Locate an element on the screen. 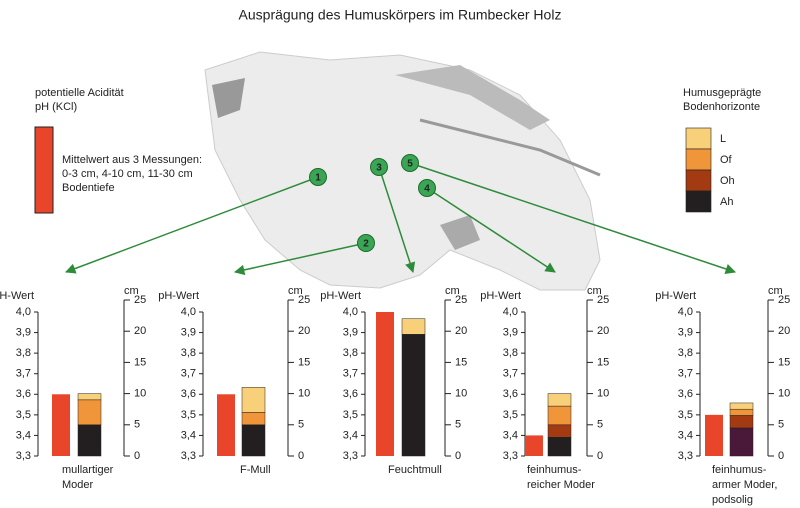  legend-label: Ah is located at coordinates (726, 202).